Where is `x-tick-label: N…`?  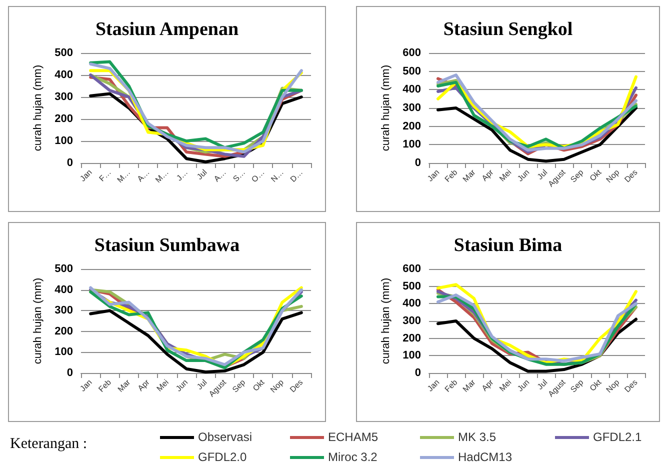 x-tick-label: N… is located at coordinates (277, 176).